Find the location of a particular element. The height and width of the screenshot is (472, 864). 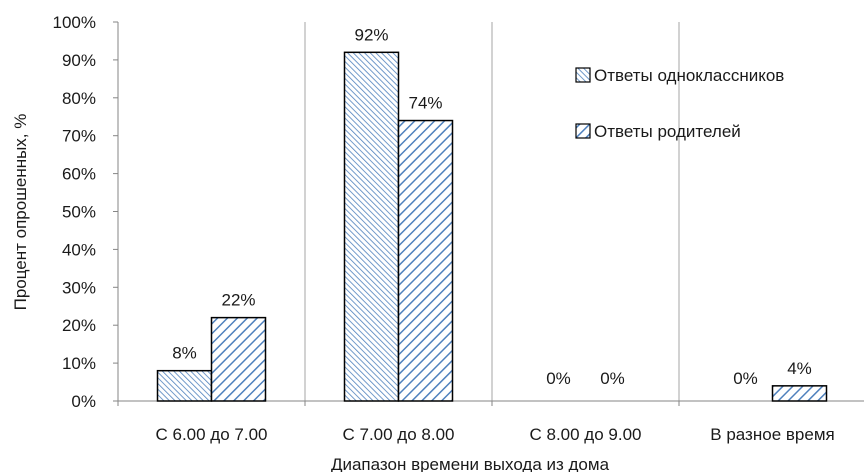

x-category-label: С 8.00 до 9.00 is located at coordinates (586, 434).